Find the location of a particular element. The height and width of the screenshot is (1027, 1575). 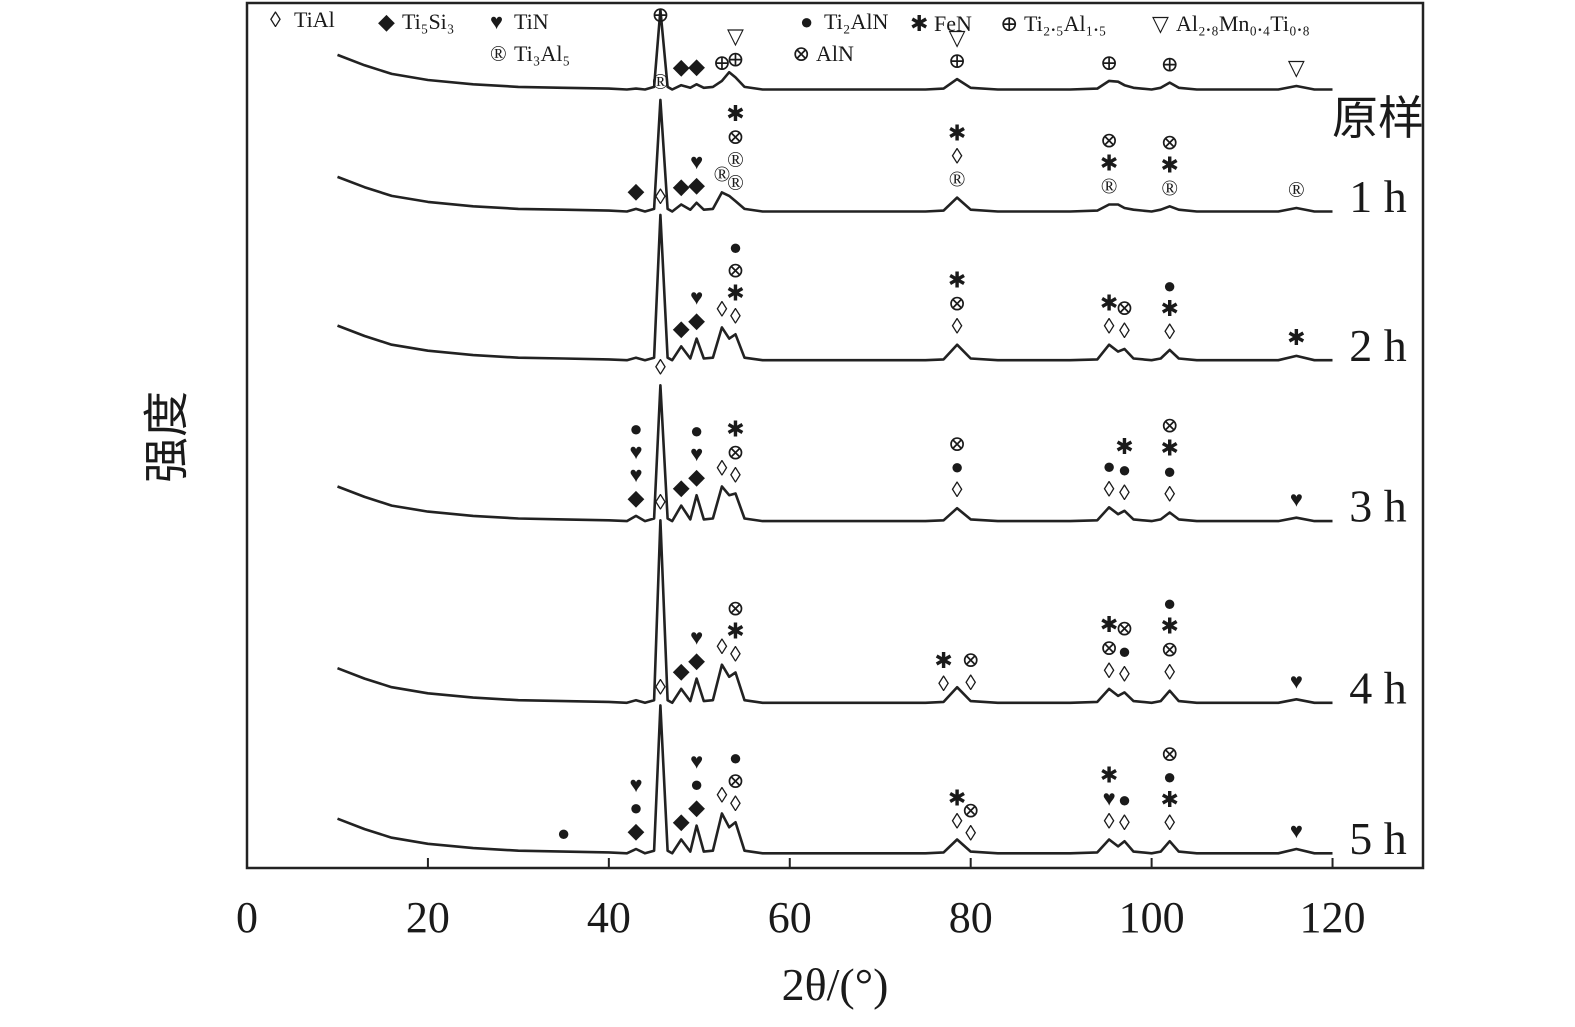

legend-label: FeN is located at coordinates (953, 23).